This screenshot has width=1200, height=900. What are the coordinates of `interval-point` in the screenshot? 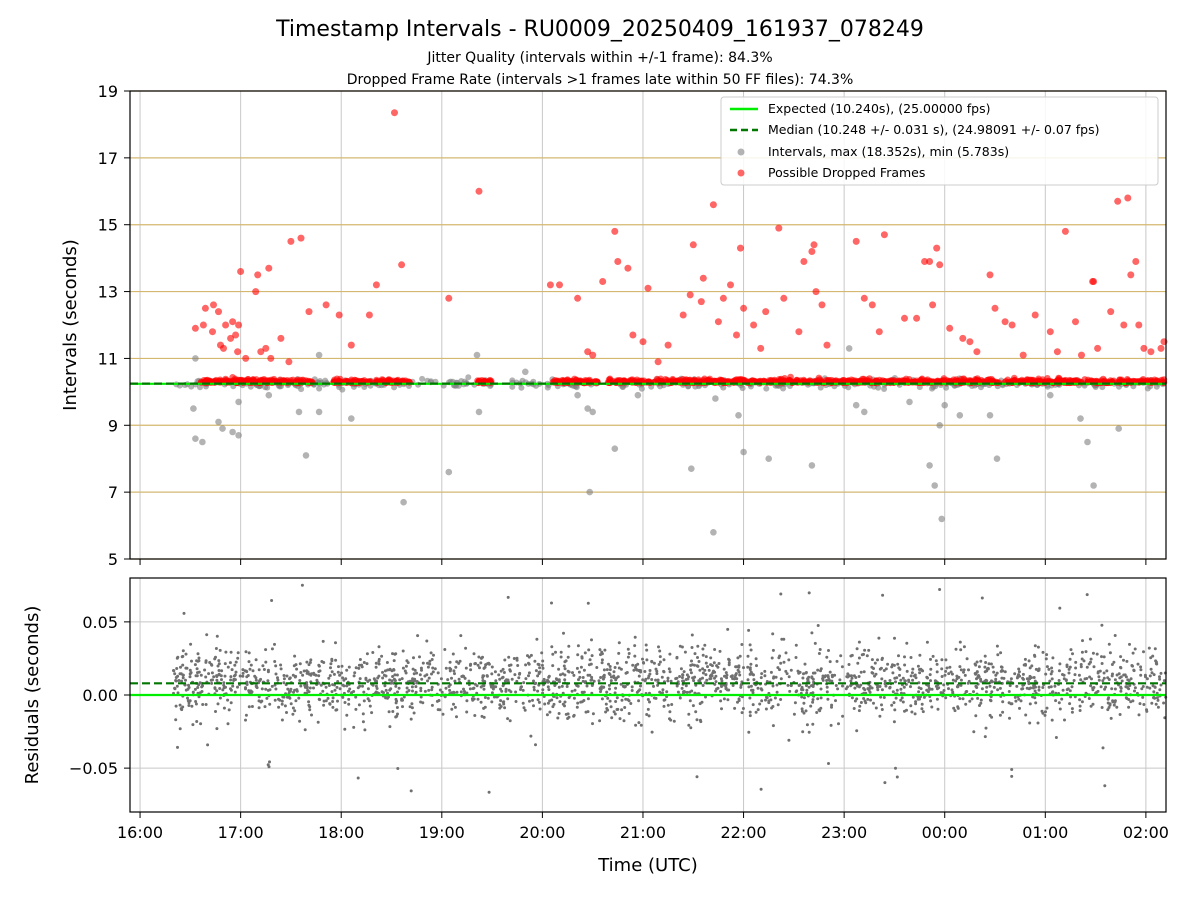 It's located at (468, 377).